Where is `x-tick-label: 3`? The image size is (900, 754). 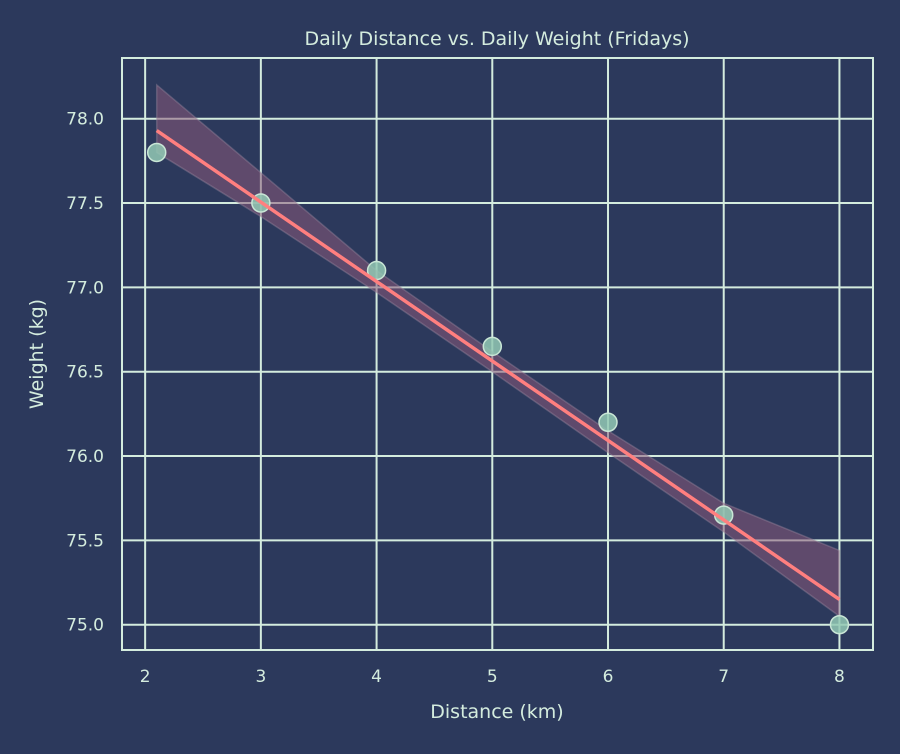 x-tick-label: 3 is located at coordinates (260, 677).